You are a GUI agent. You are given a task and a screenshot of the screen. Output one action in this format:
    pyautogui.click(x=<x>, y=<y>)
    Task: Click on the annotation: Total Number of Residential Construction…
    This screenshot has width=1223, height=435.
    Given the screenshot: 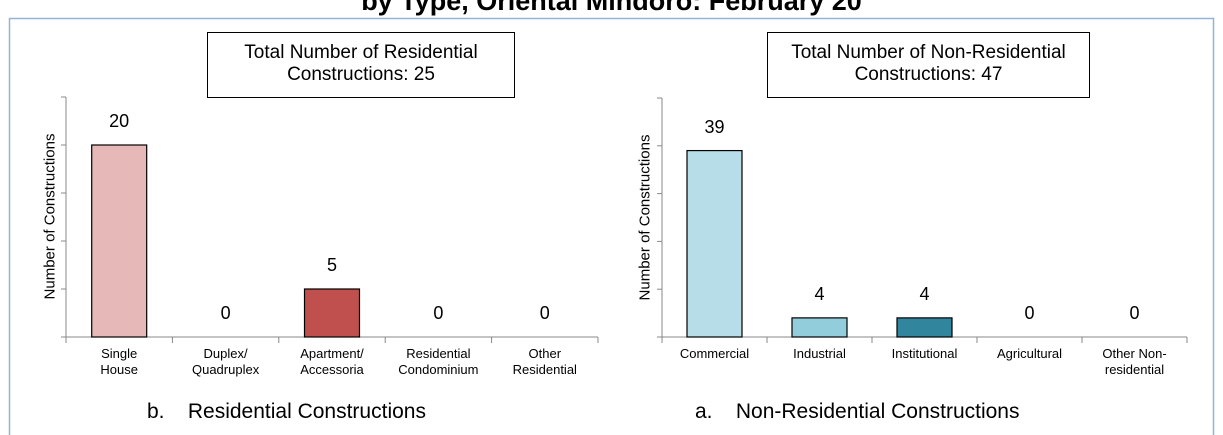 What is the action you would take?
    pyautogui.click(x=361, y=65)
    